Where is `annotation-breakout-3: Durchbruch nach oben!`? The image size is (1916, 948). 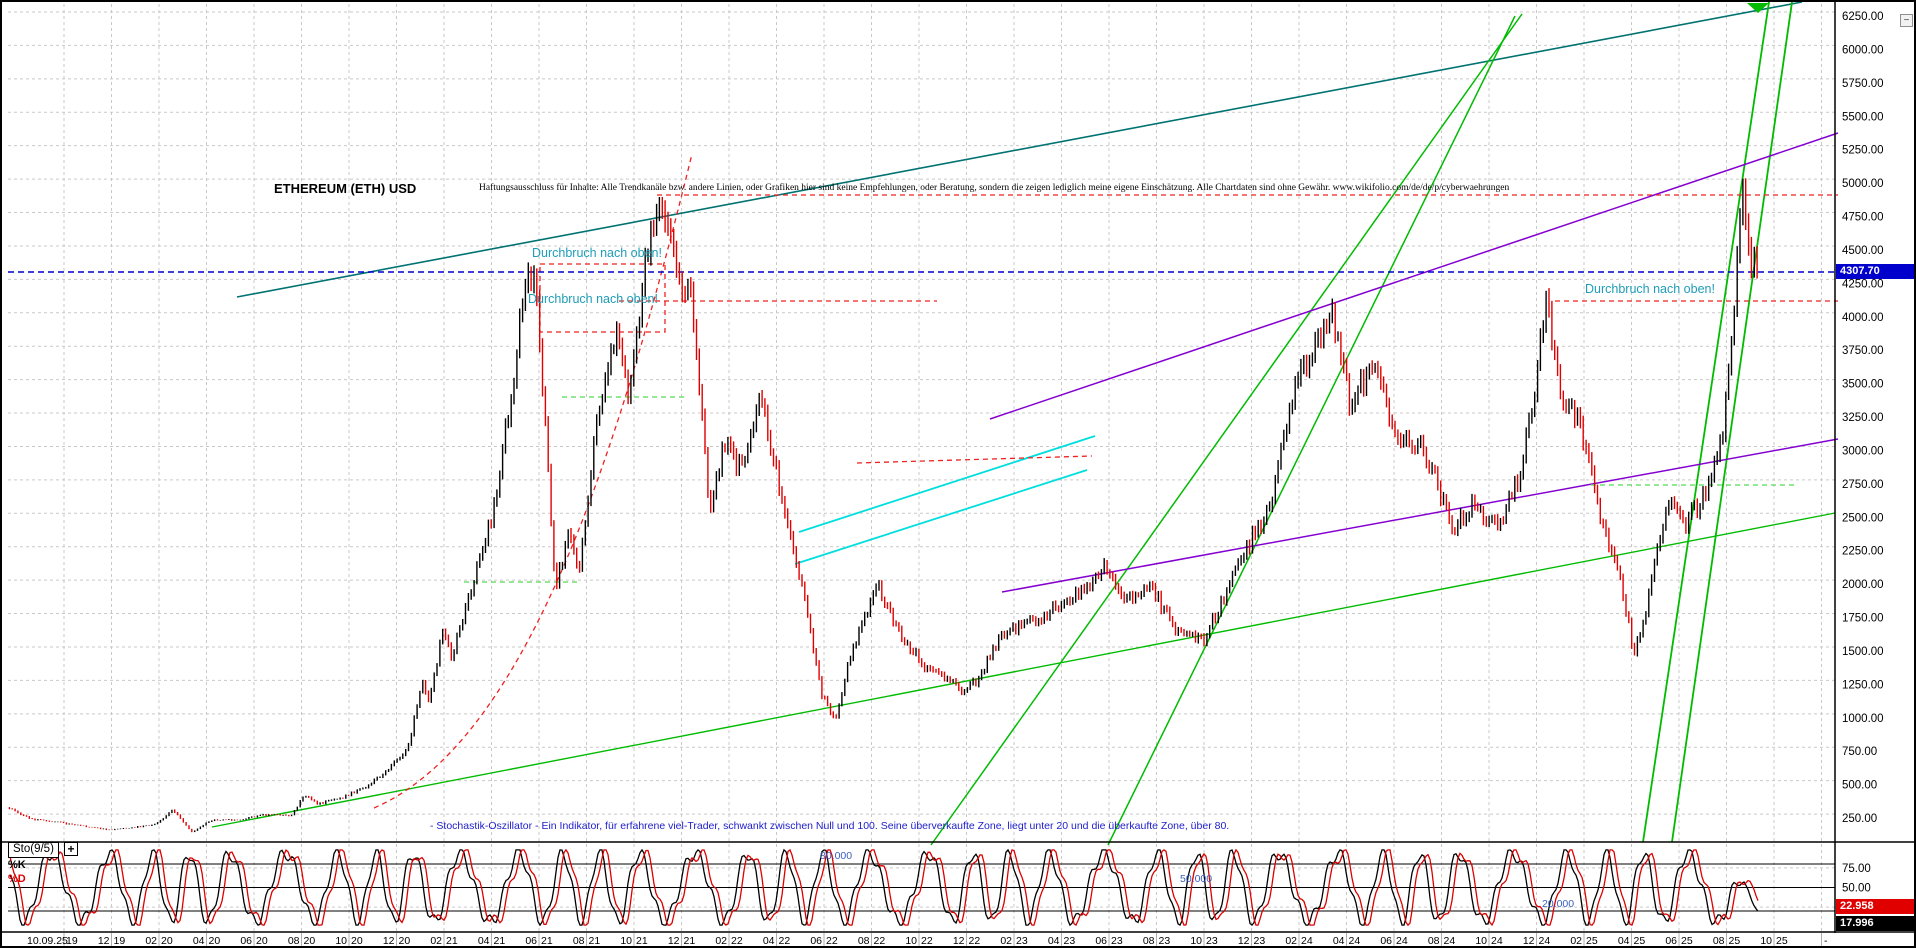 annotation-breakout-3: Durchbruch nach oben! is located at coordinates (1650, 289).